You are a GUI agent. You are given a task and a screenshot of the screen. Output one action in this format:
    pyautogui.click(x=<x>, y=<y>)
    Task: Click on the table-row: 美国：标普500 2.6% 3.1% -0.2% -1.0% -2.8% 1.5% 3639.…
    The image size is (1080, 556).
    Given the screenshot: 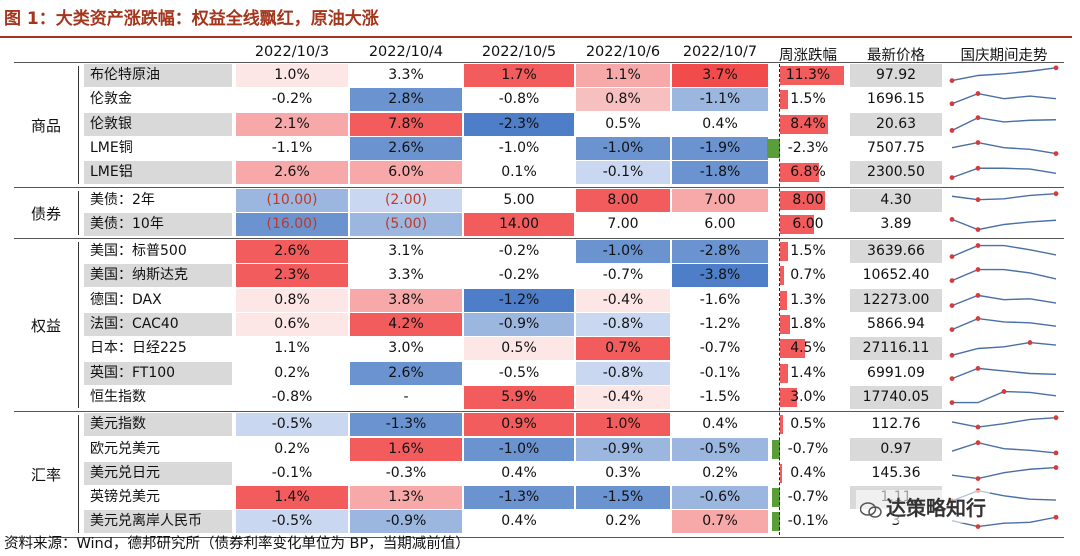 What is the action you would take?
    pyautogui.click(x=540, y=252)
    